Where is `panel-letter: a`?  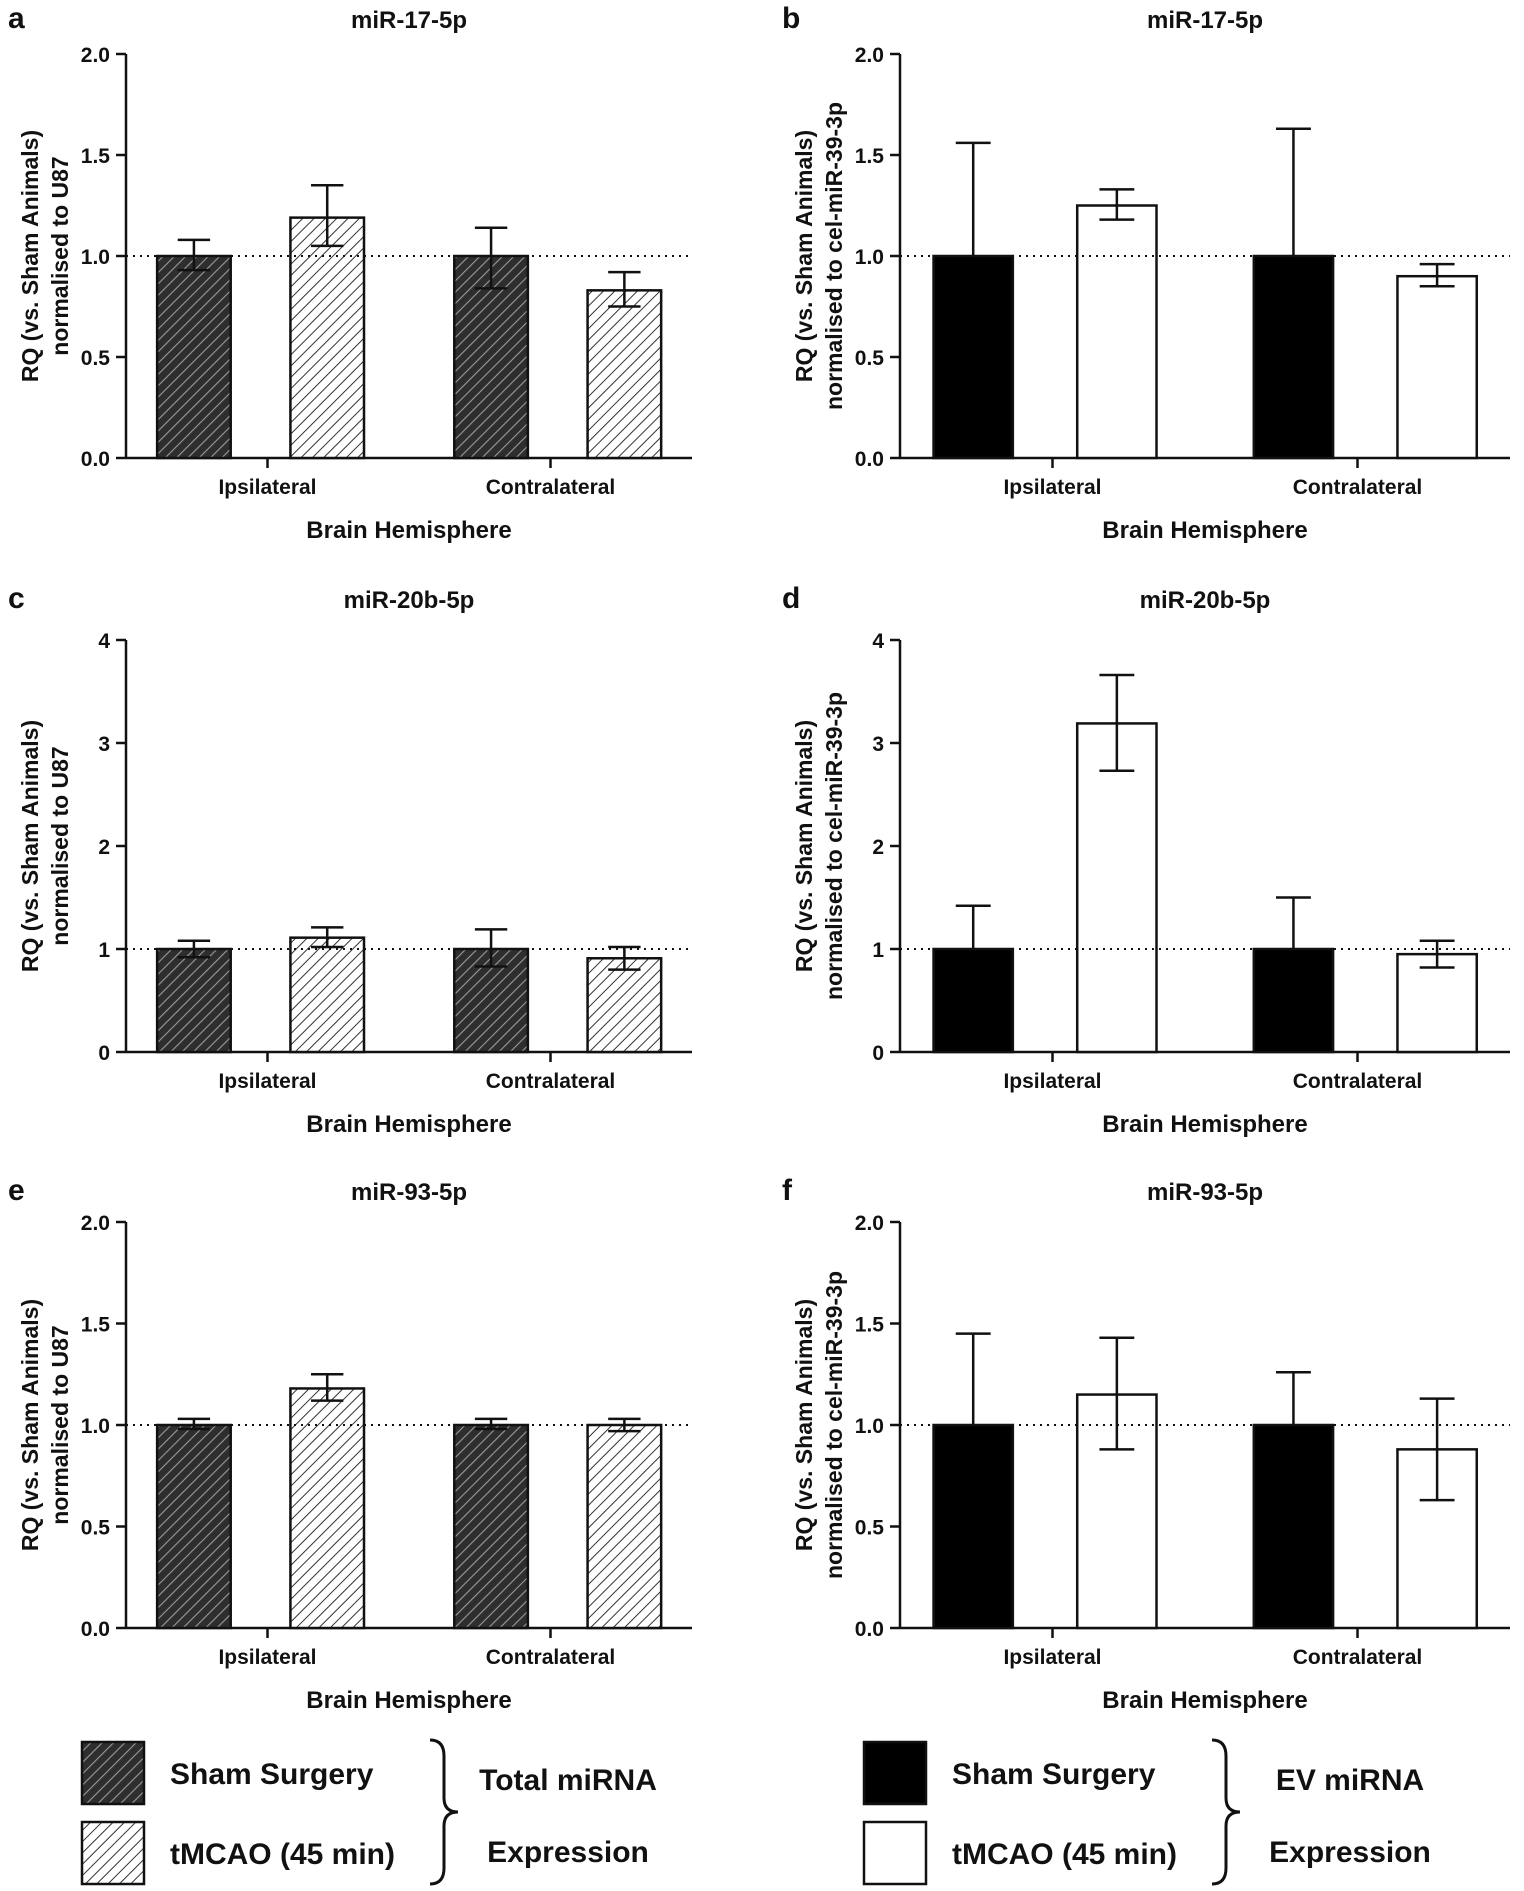
panel-letter: a is located at coordinates (16, 18).